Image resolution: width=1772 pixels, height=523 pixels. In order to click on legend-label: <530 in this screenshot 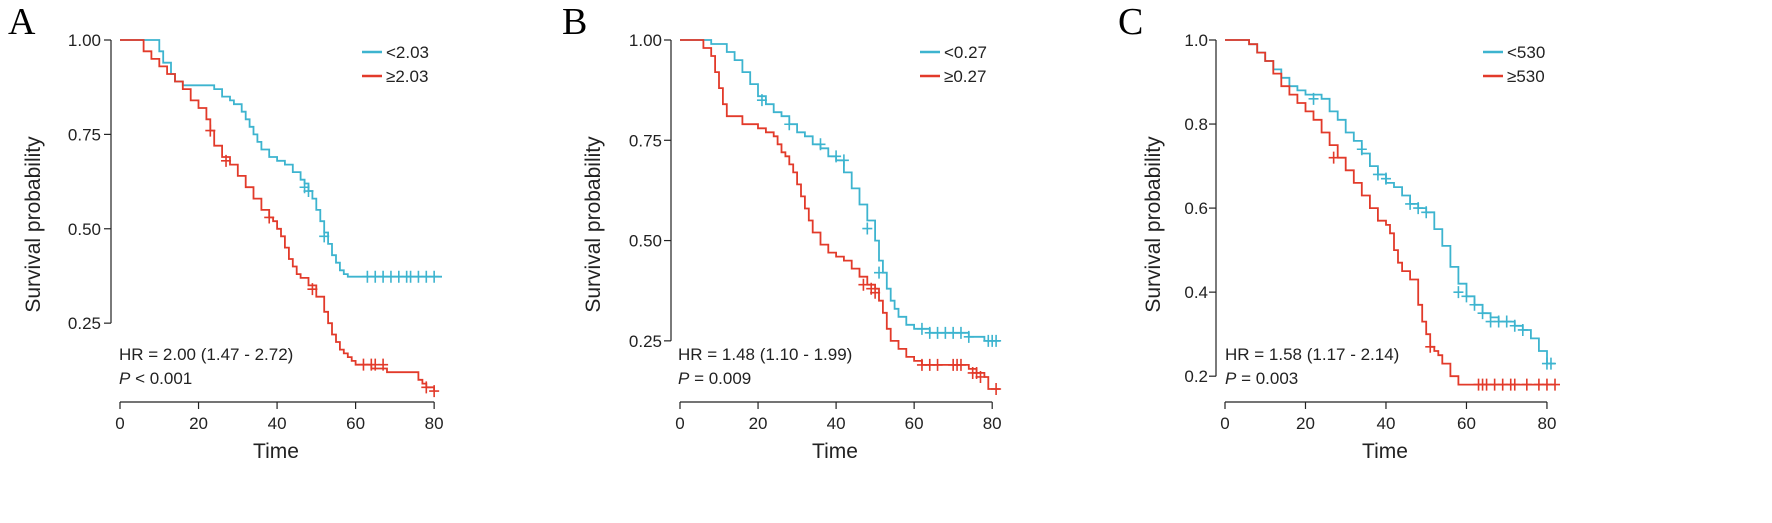, I will do `click(1526, 52)`.